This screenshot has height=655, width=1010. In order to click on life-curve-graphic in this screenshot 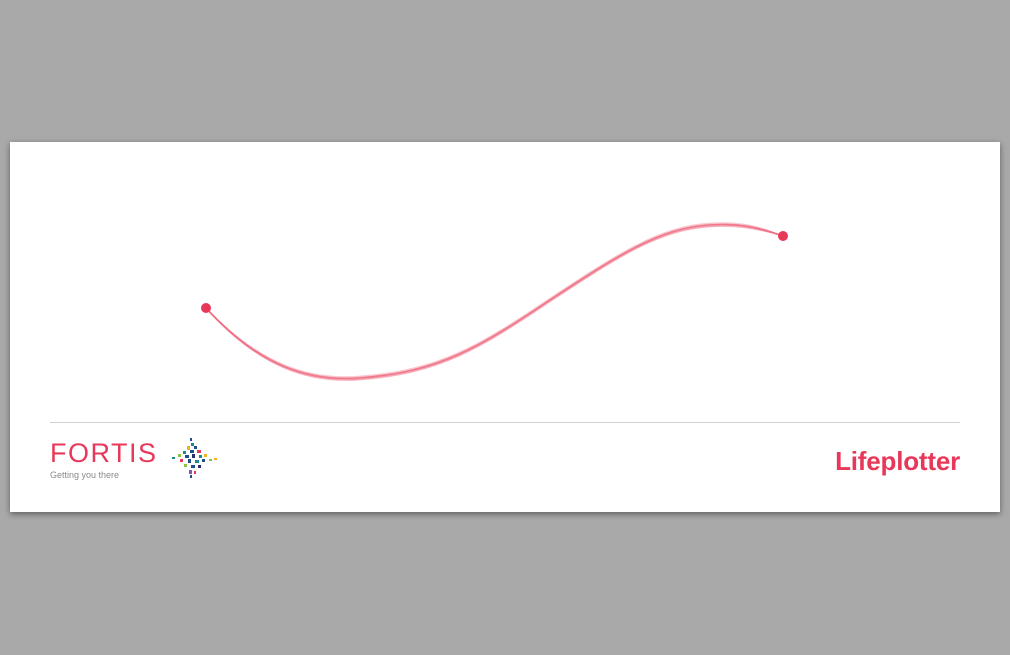, I will do `click(494, 301)`.